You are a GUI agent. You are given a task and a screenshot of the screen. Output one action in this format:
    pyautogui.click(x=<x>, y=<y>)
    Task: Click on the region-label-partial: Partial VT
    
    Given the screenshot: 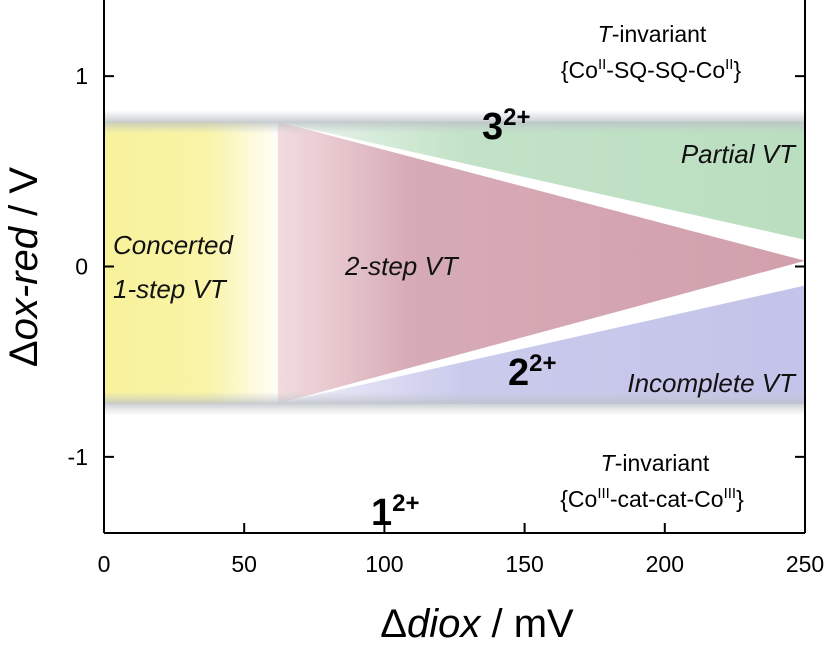 What is the action you would take?
    pyautogui.click(x=739, y=154)
    